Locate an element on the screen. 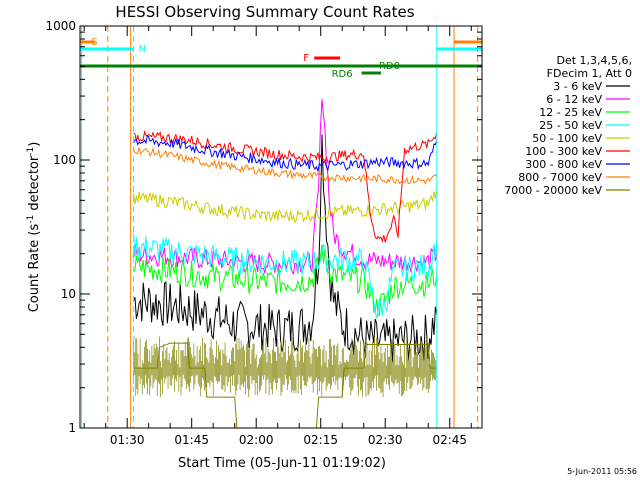 Image resolution: width=640 pixels, height=480 pixels. y-label-sup2: -1 is located at coordinates (31, 151).